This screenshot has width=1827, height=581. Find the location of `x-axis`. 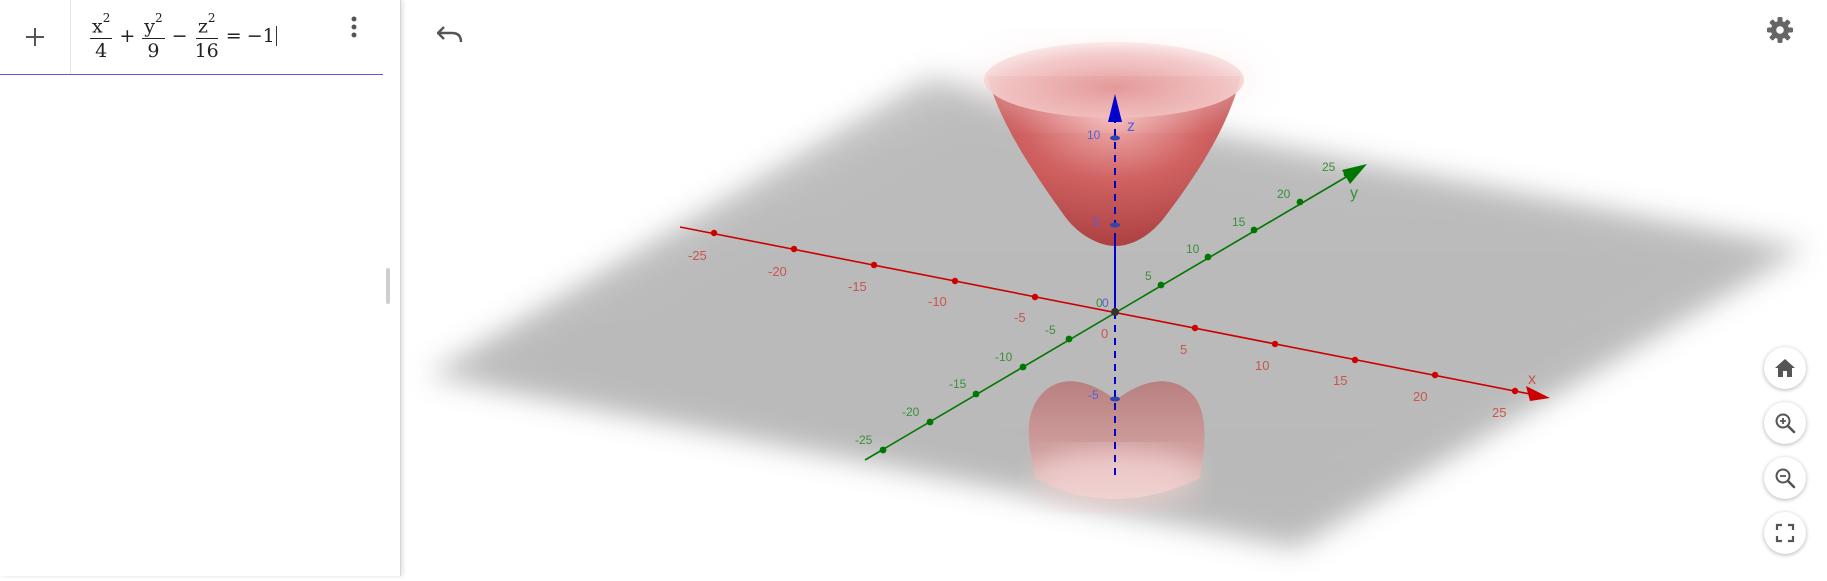

x-axis is located at coordinates (1114, 313).